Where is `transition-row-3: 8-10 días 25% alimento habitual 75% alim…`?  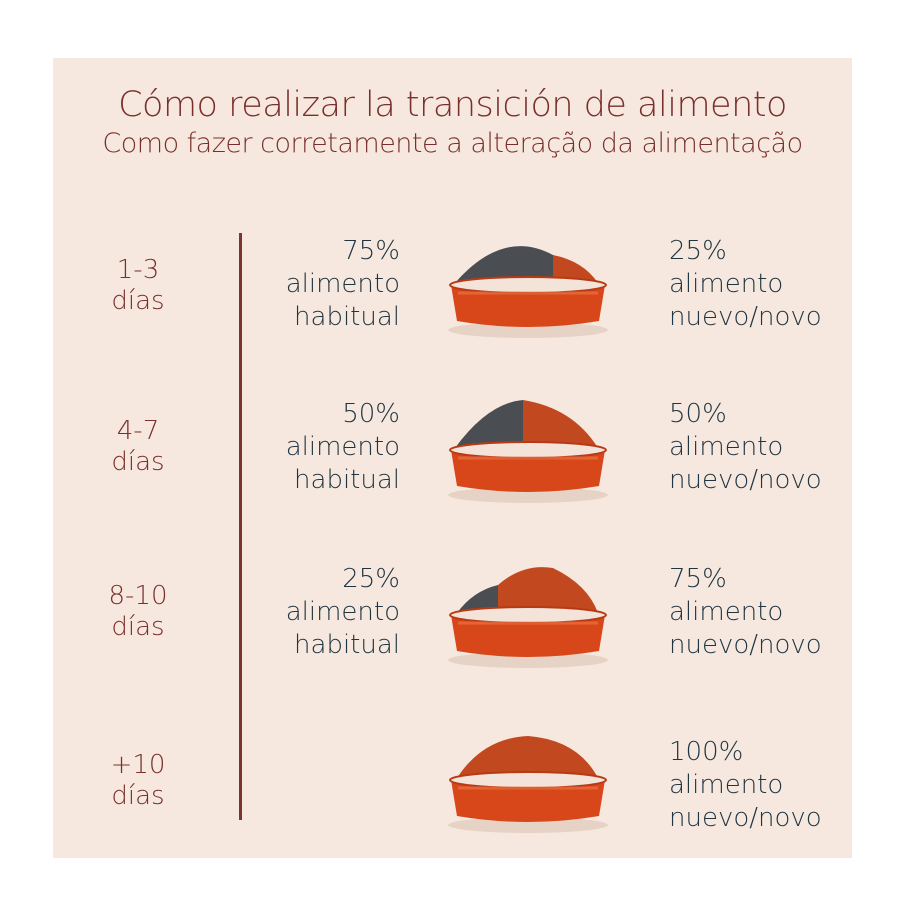 transition-row-3: 8-10 días 25% alimento habitual 75% alim… is located at coordinates (452, 618).